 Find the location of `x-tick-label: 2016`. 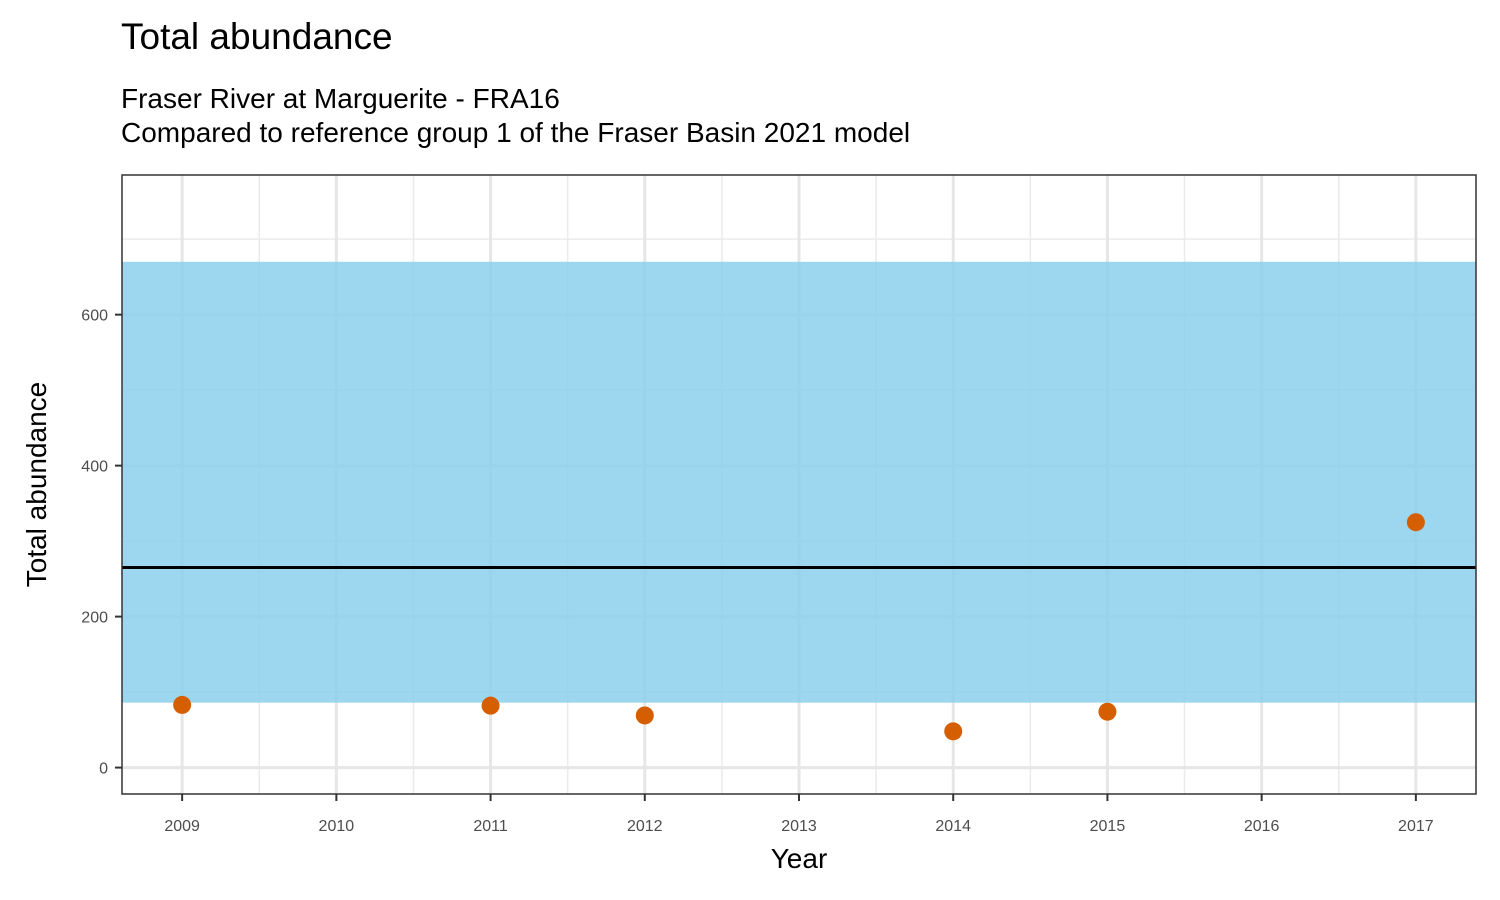

x-tick-label: 2016 is located at coordinates (1262, 826).